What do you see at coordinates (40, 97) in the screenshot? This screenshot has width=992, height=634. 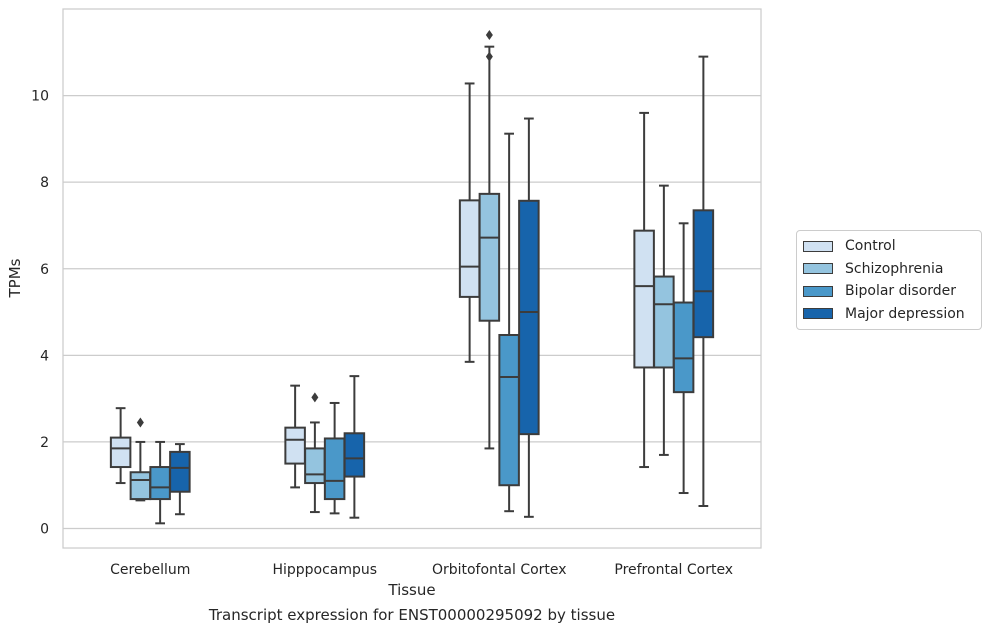 I see `y-tick-label-10: 10` at bounding box center [40, 97].